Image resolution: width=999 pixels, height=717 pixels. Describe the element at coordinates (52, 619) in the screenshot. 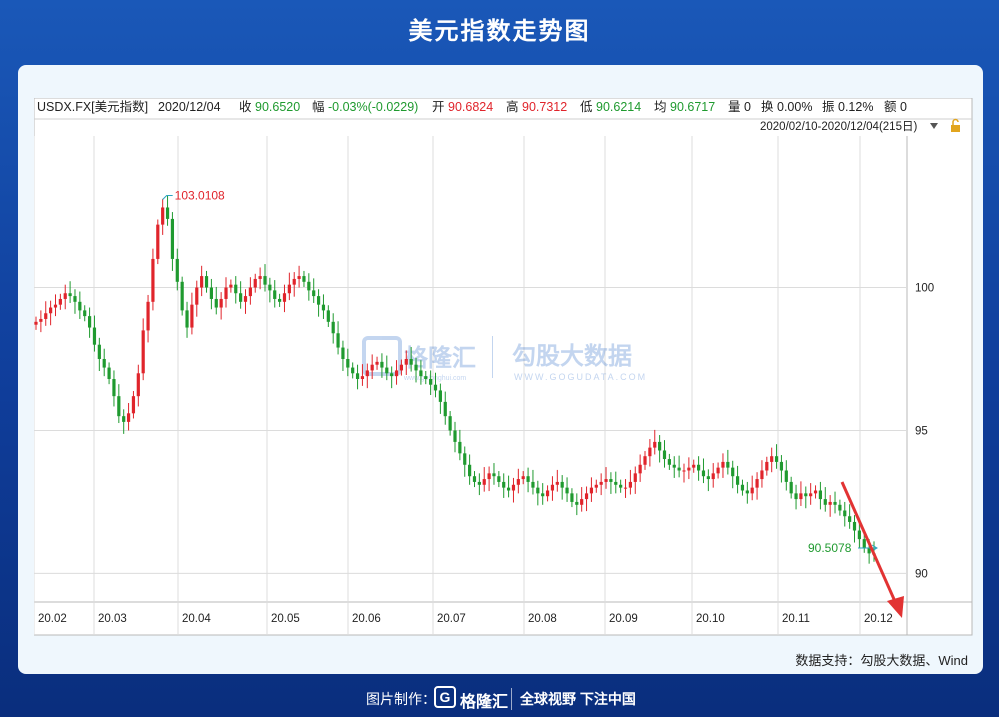

I see `x-tick-label: 20.02` at that location.